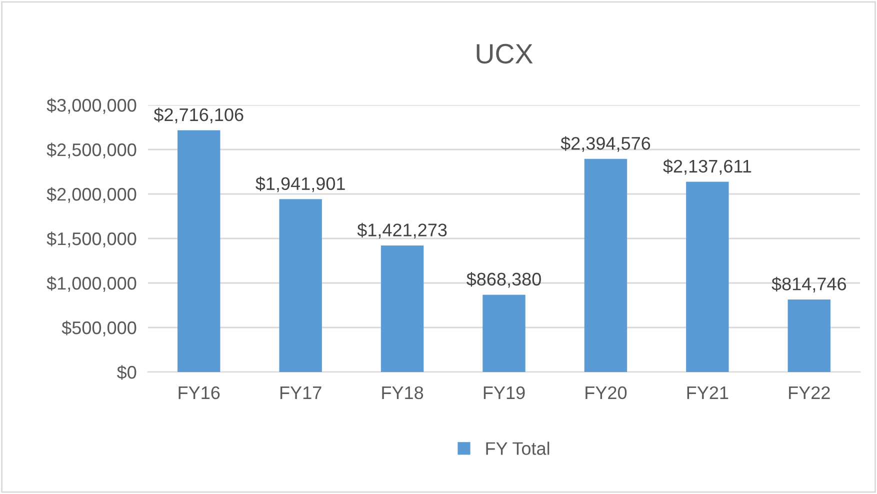 Image resolution: width=877 pixels, height=494 pixels. Describe the element at coordinates (91, 195) in the screenshot. I see `y-tick-label: $2,000,000` at that location.